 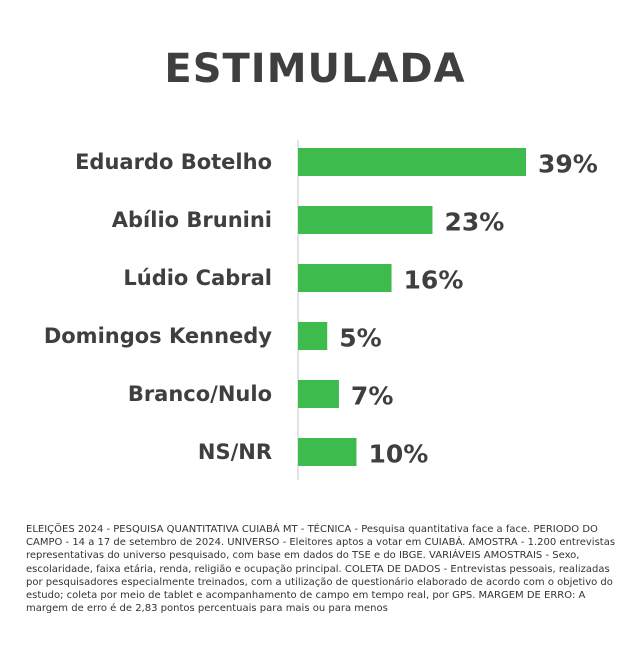 I want to click on category-label: Domingos Kennedy, so click(x=158, y=336).